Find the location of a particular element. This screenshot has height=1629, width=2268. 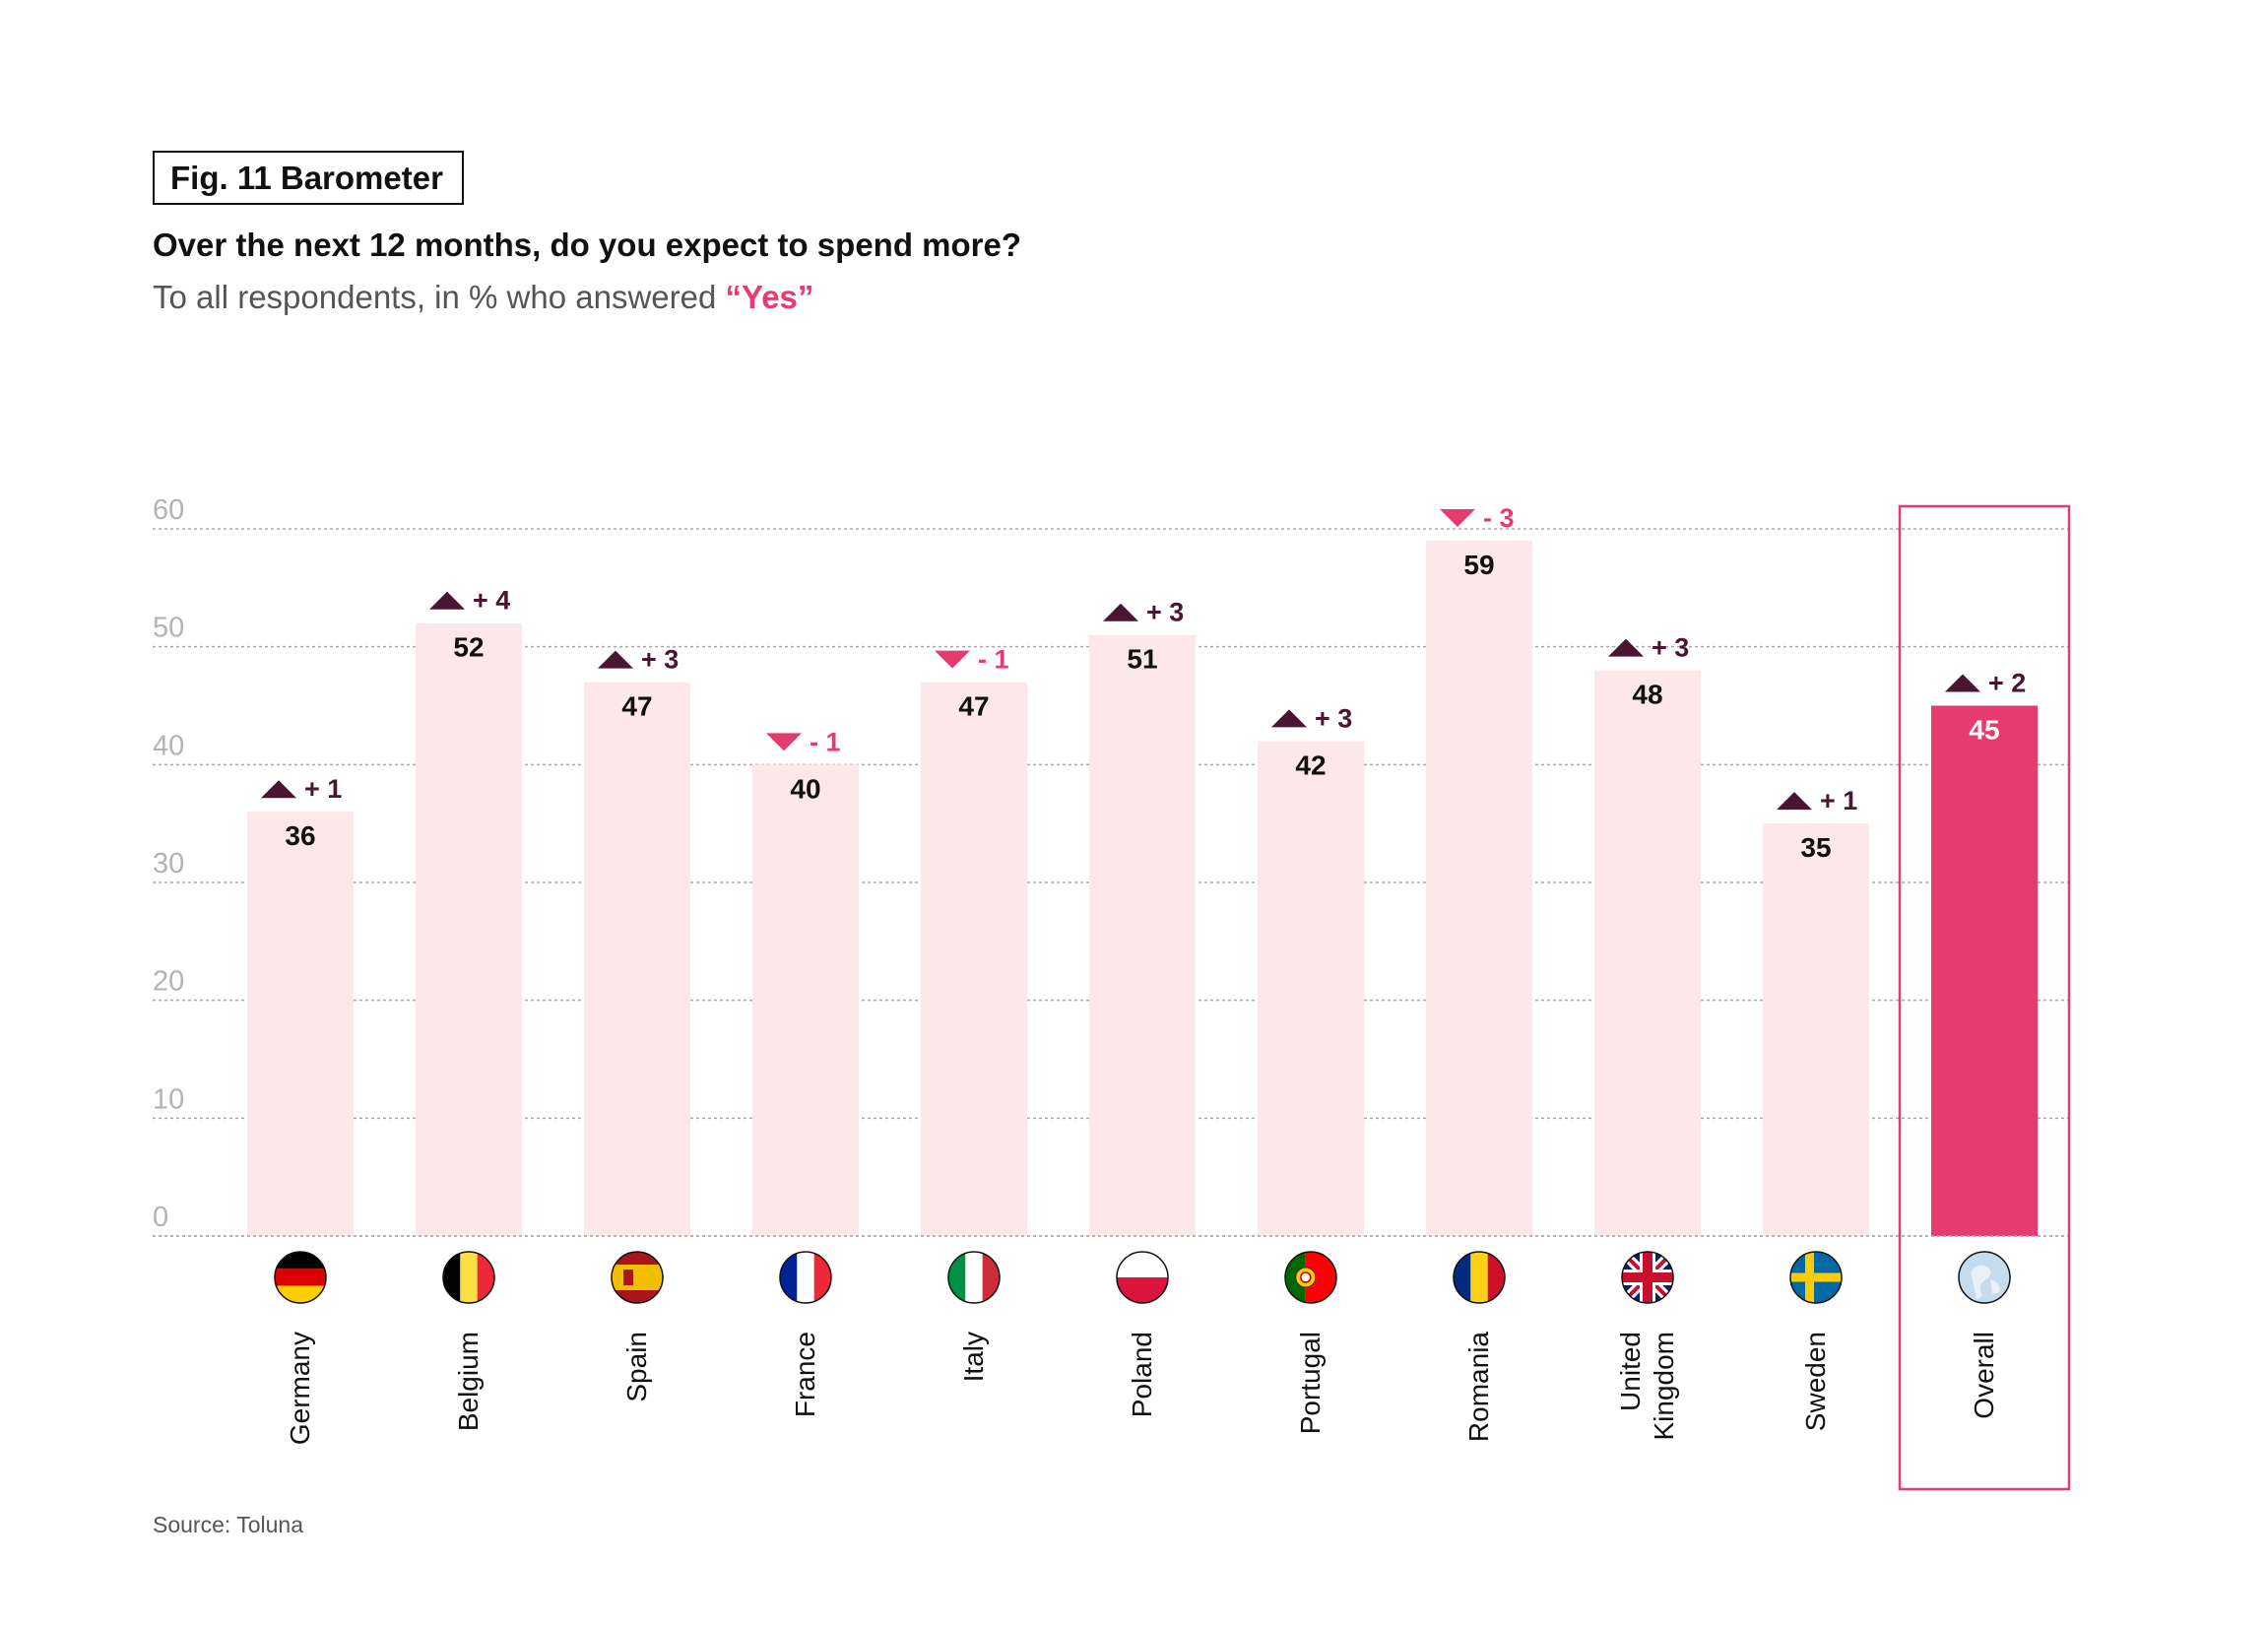

overall-highlight-frame is located at coordinates (1985, 998).